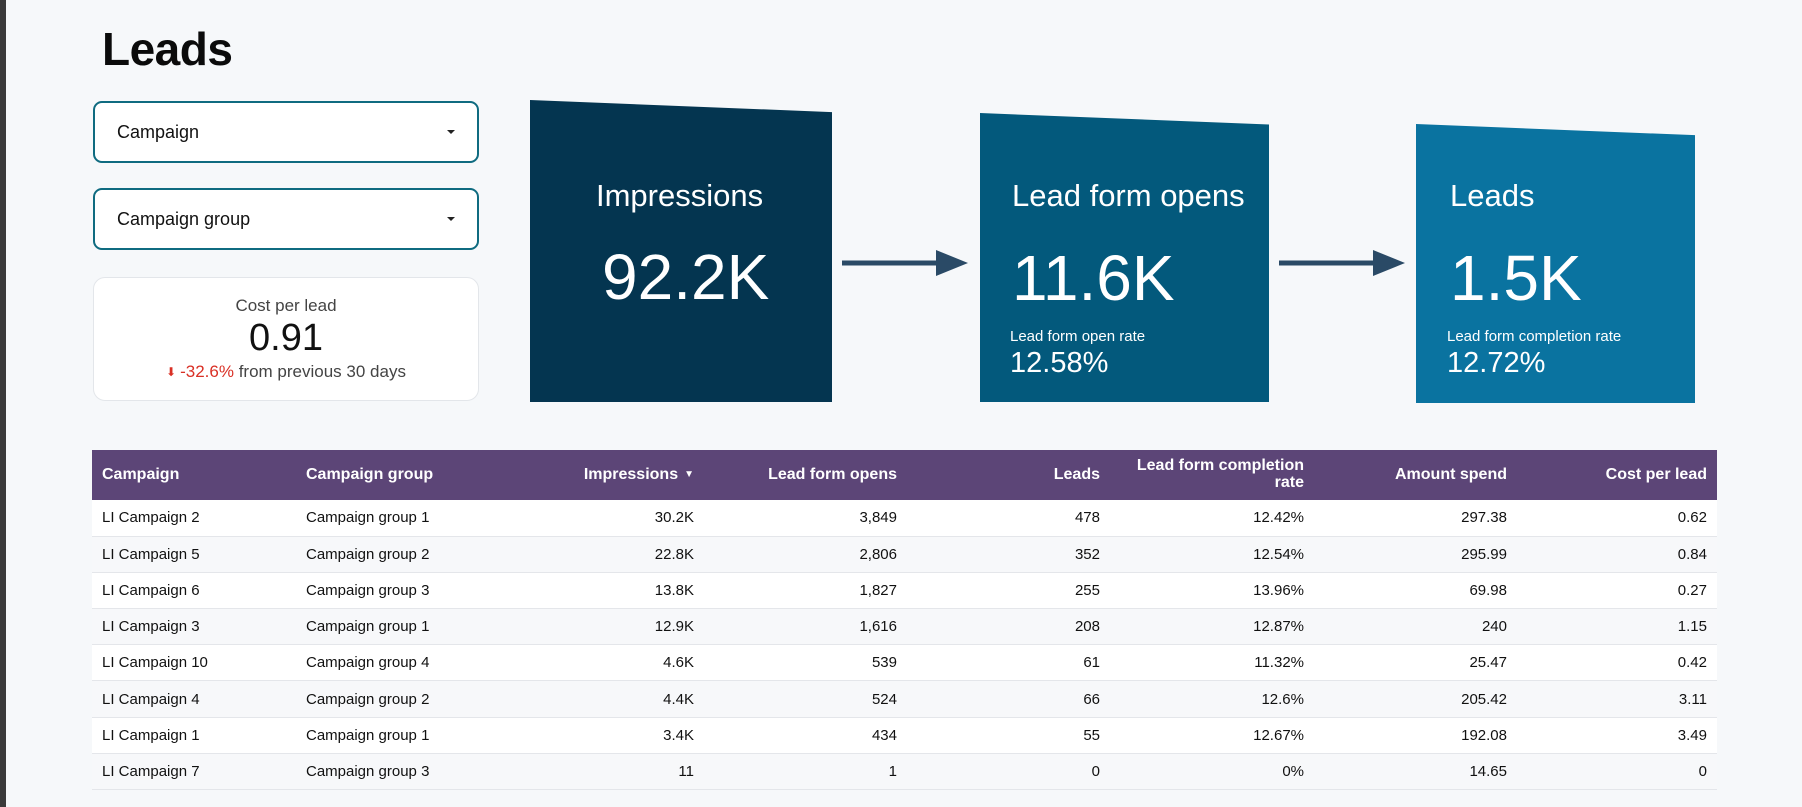  I want to click on cell-impressions: 22.8K, so click(602, 554).